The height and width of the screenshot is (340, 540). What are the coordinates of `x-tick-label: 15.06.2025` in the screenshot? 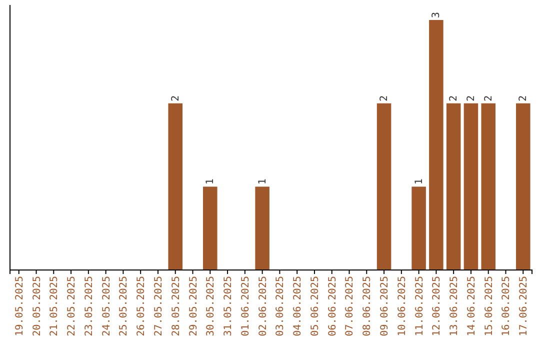 It's located at (489, 306).